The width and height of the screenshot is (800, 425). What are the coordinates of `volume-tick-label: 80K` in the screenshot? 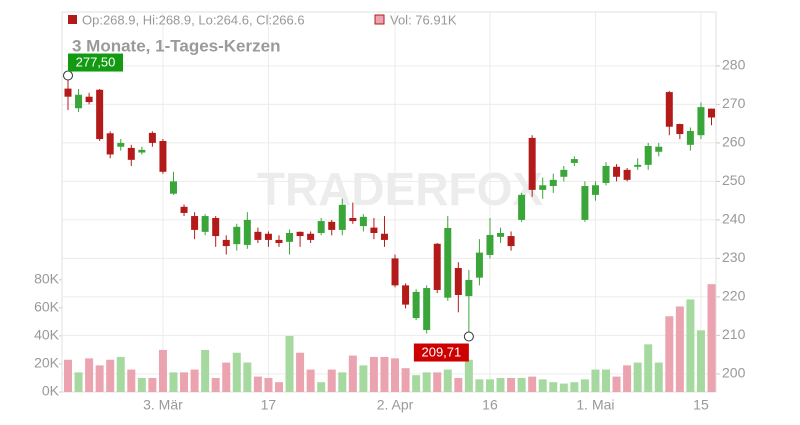 It's located at (47, 279).